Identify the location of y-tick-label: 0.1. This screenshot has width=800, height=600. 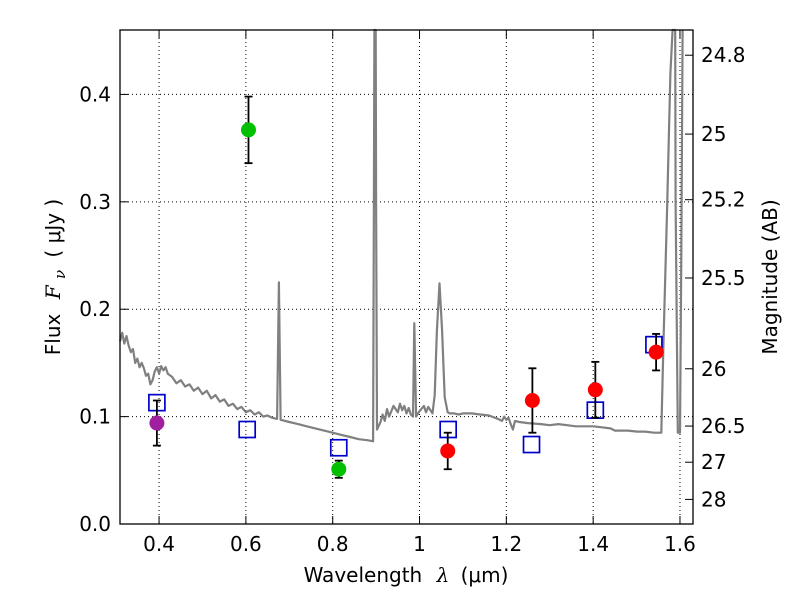
(95, 417).